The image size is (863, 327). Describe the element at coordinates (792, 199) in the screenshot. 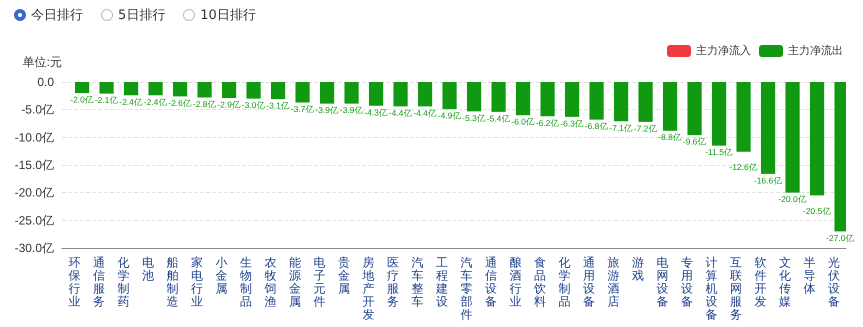

I see `data-label: -20.0亿` at that location.